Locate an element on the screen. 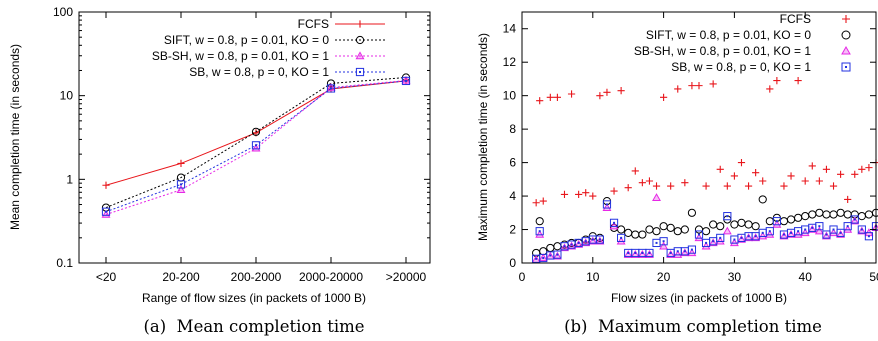 The image size is (878, 341). max-chart-x-tick-label: 30 is located at coordinates (735, 277).